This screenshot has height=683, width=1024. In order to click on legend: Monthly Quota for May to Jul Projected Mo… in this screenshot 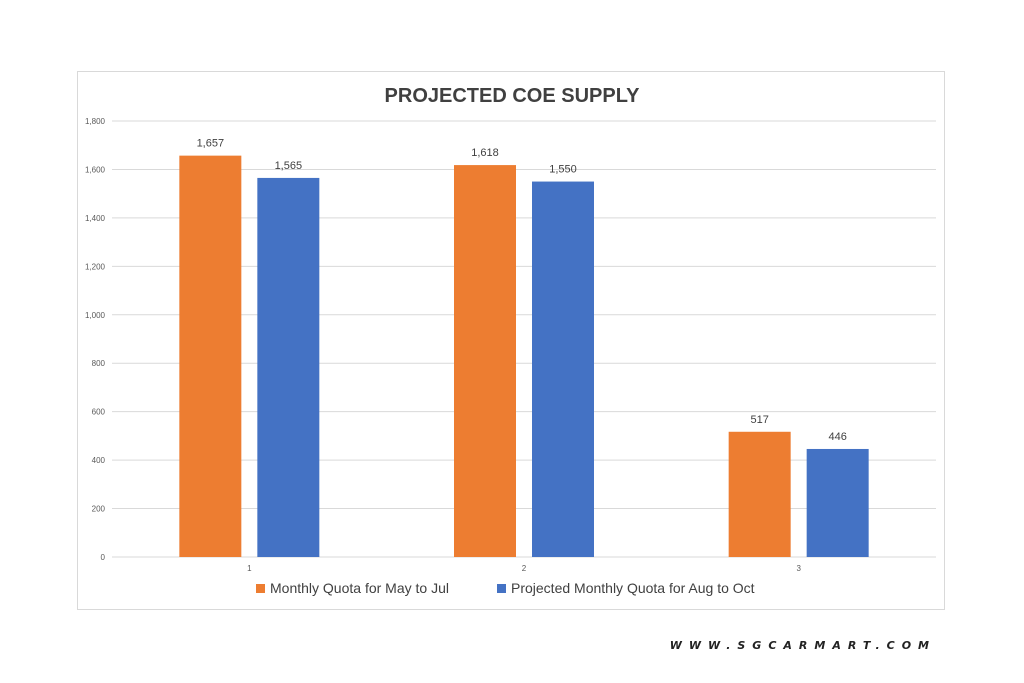, I will do `click(505, 588)`.